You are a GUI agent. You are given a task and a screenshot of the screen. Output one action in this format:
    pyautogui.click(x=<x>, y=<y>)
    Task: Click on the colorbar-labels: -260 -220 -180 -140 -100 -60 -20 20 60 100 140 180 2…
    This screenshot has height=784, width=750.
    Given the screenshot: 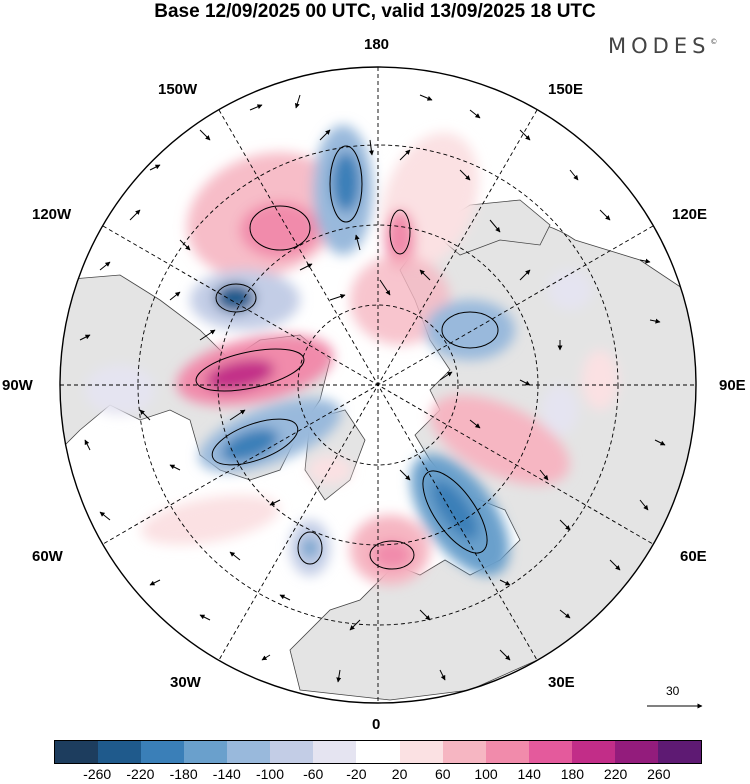 What is the action you would take?
    pyautogui.click(x=375, y=775)
    